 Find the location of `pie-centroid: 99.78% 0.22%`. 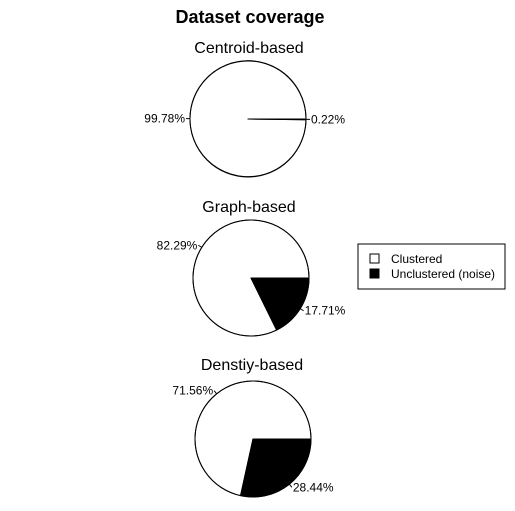

pie-centroid: 99.78% 0.22% is located at coordinates (244, 119).